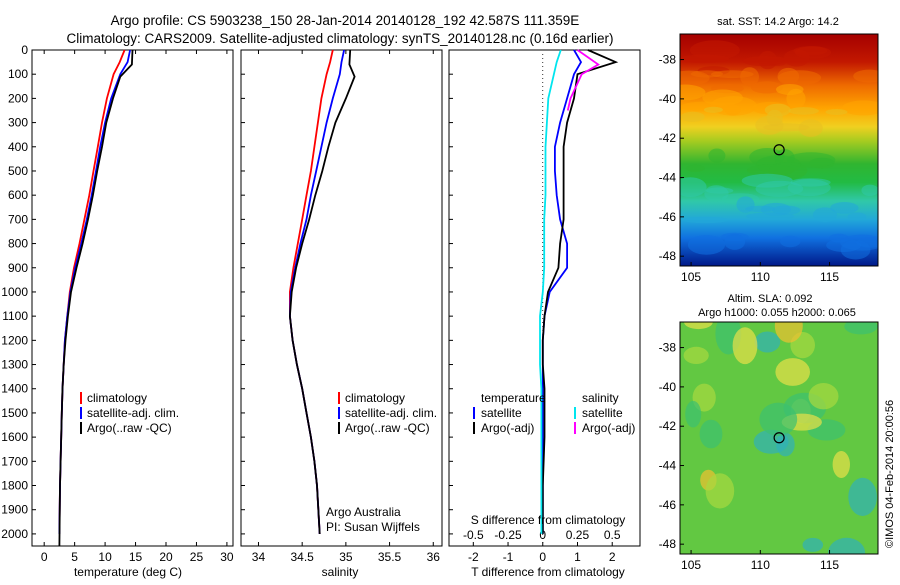 This screenshot has width=900, height=585. Describe the element at coordinates (14, 534) in the screenshot. I see `y-tick-label: 2000` at that location.